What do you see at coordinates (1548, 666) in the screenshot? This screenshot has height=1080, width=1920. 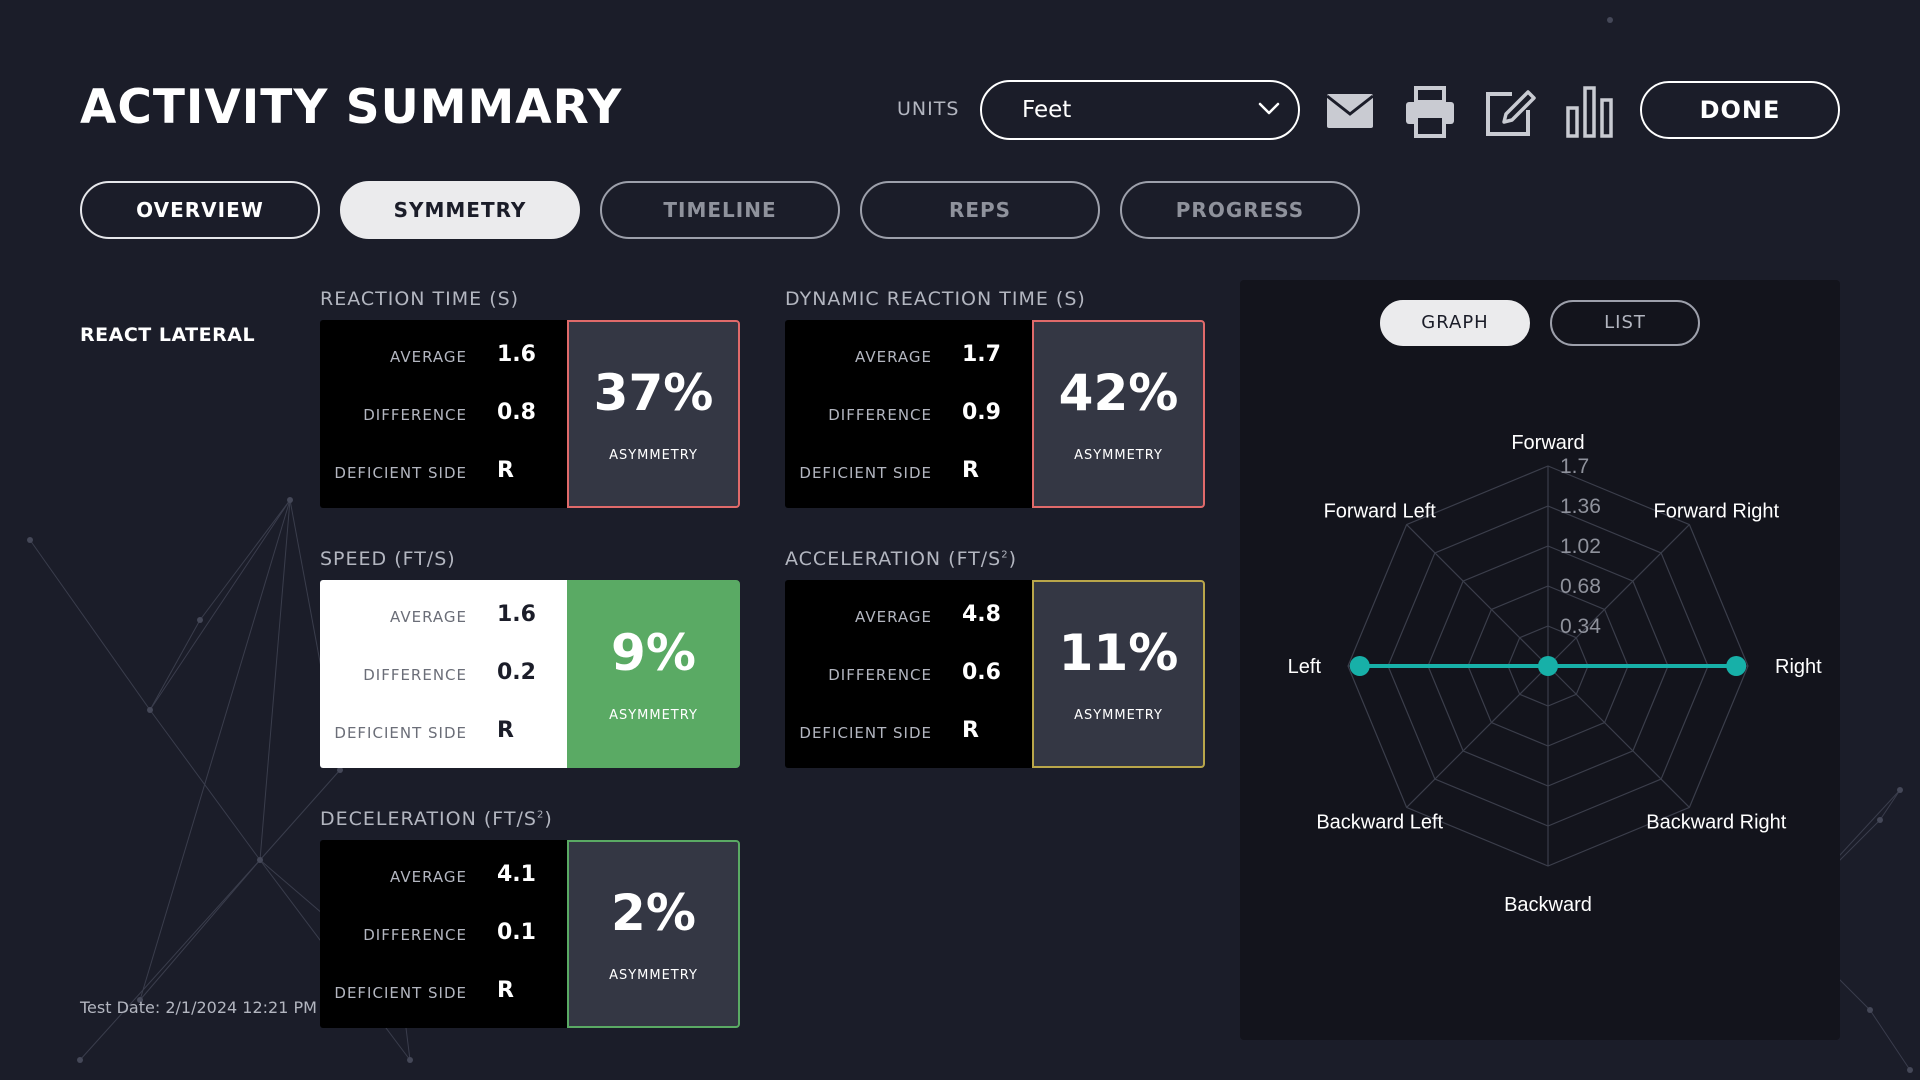 I see `radar-center-point` at bounding box center [1548, 666].